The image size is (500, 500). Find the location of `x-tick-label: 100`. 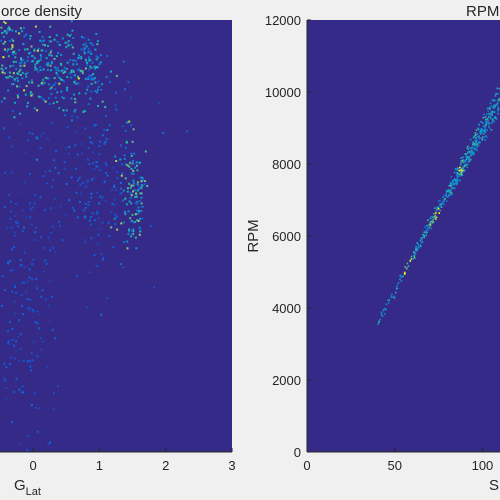

x-tick-label: 100 is located at coordinates (483, 465).